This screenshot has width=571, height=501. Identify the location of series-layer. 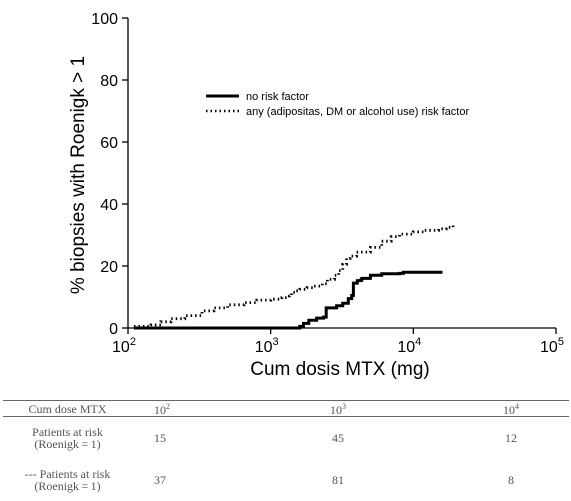
(294, 277).